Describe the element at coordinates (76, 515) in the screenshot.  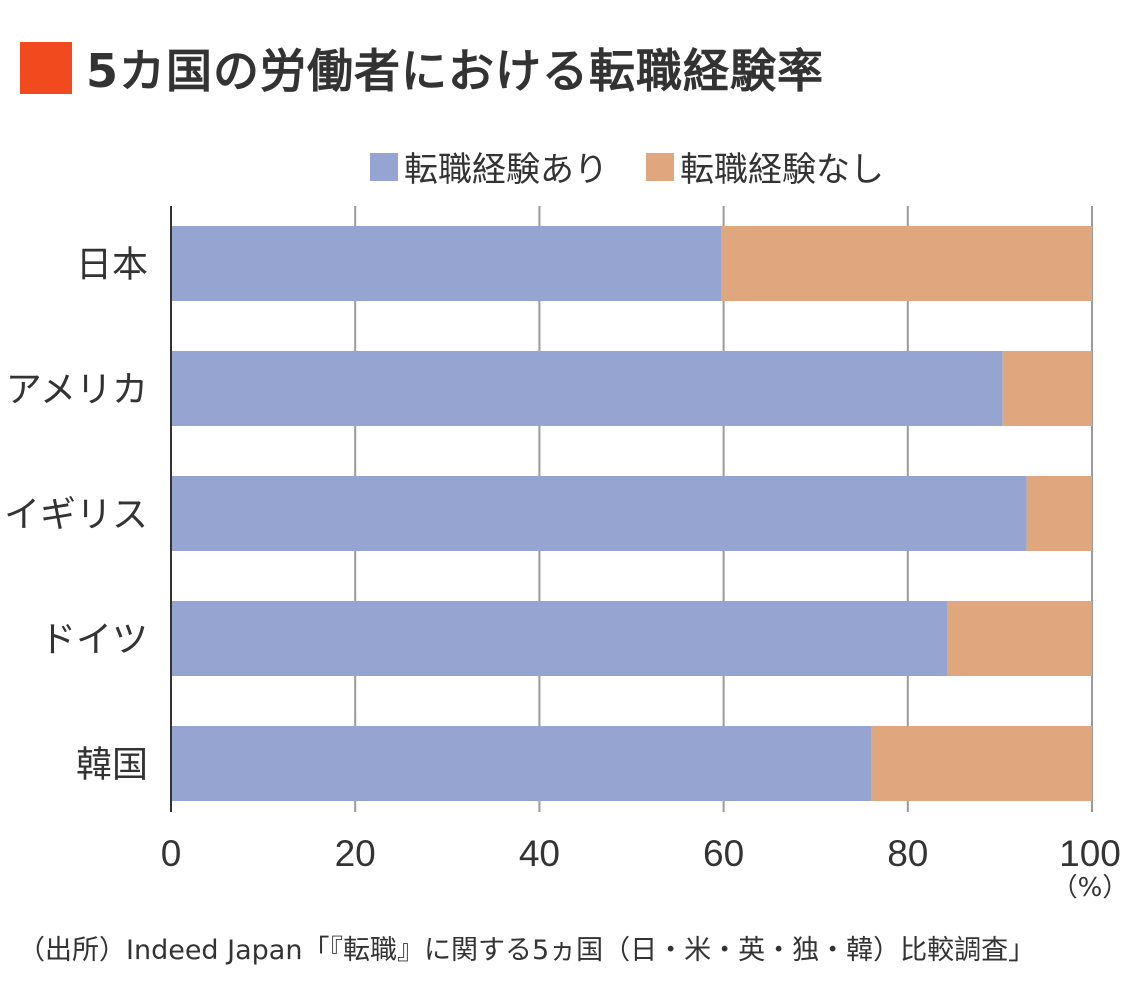
I see `category-label-2: イギリス` at that location.